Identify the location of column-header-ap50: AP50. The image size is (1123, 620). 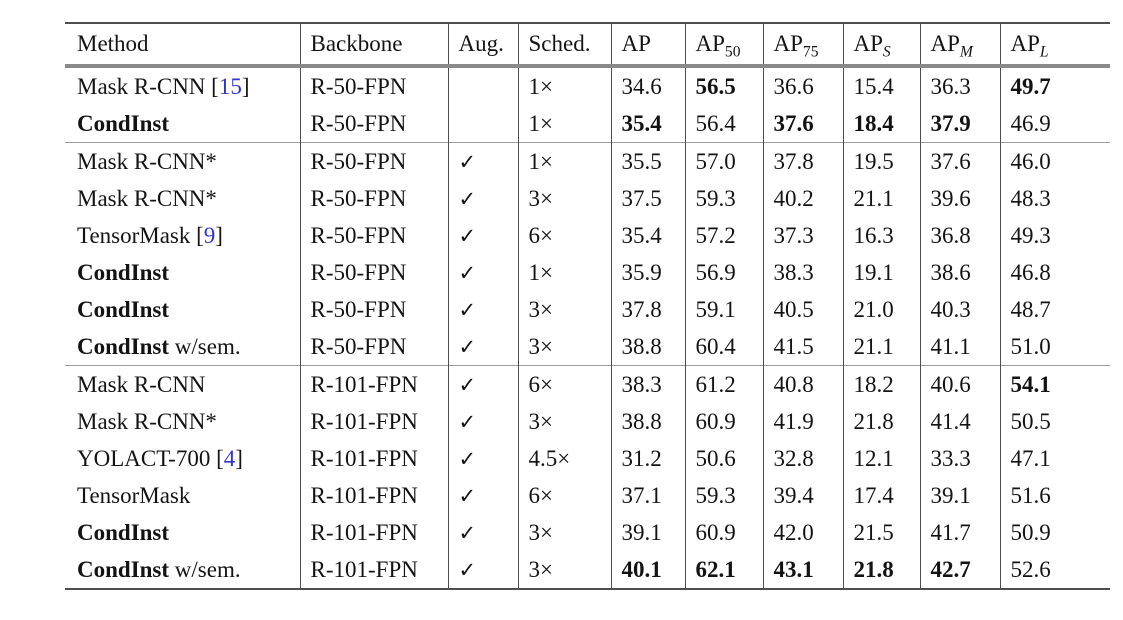
(724, 45).